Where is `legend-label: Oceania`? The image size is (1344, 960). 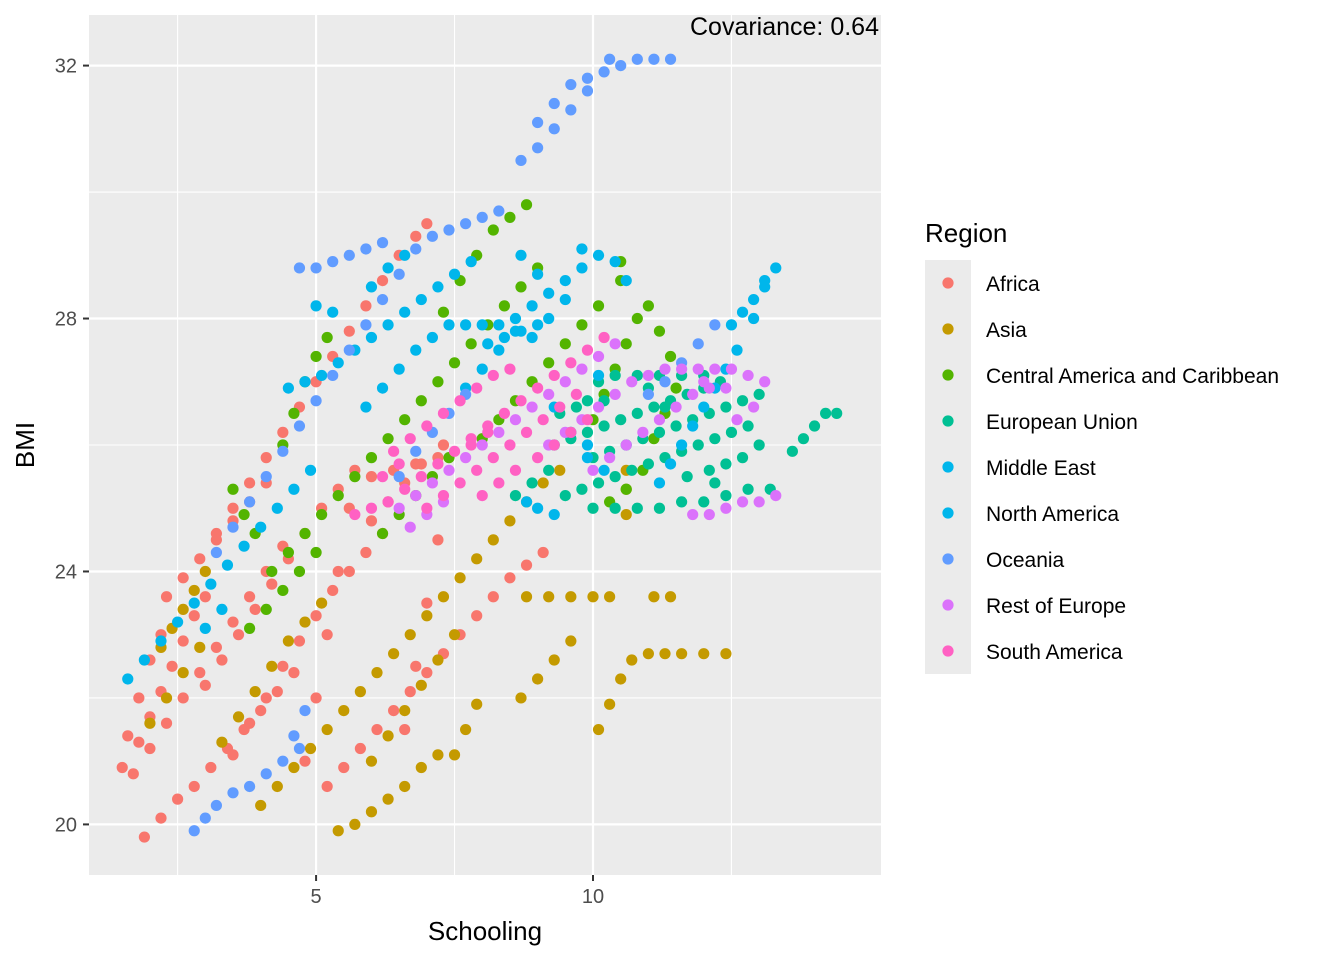
legend-label: Oceania is located at coordinates (1025, 560).